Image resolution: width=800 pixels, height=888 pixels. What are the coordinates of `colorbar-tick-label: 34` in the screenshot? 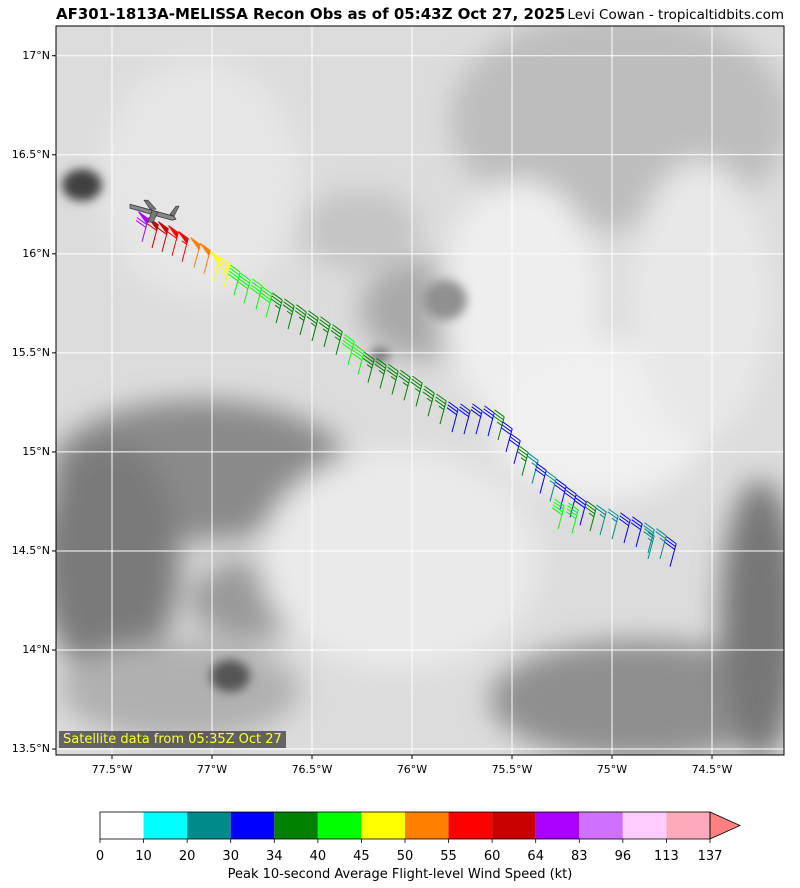 It's located at (274, 856).